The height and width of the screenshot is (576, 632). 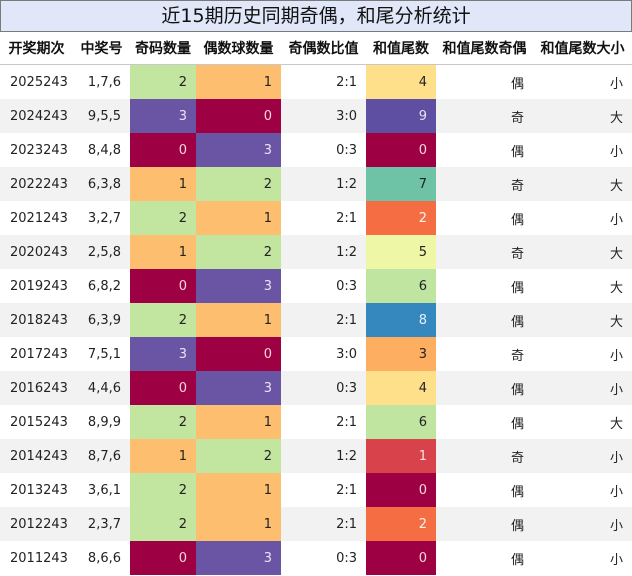 What do you see at coordinates (39, 490) in the screenshot?
I see `period-cell: 2013243` at bounding box center [39, 490].